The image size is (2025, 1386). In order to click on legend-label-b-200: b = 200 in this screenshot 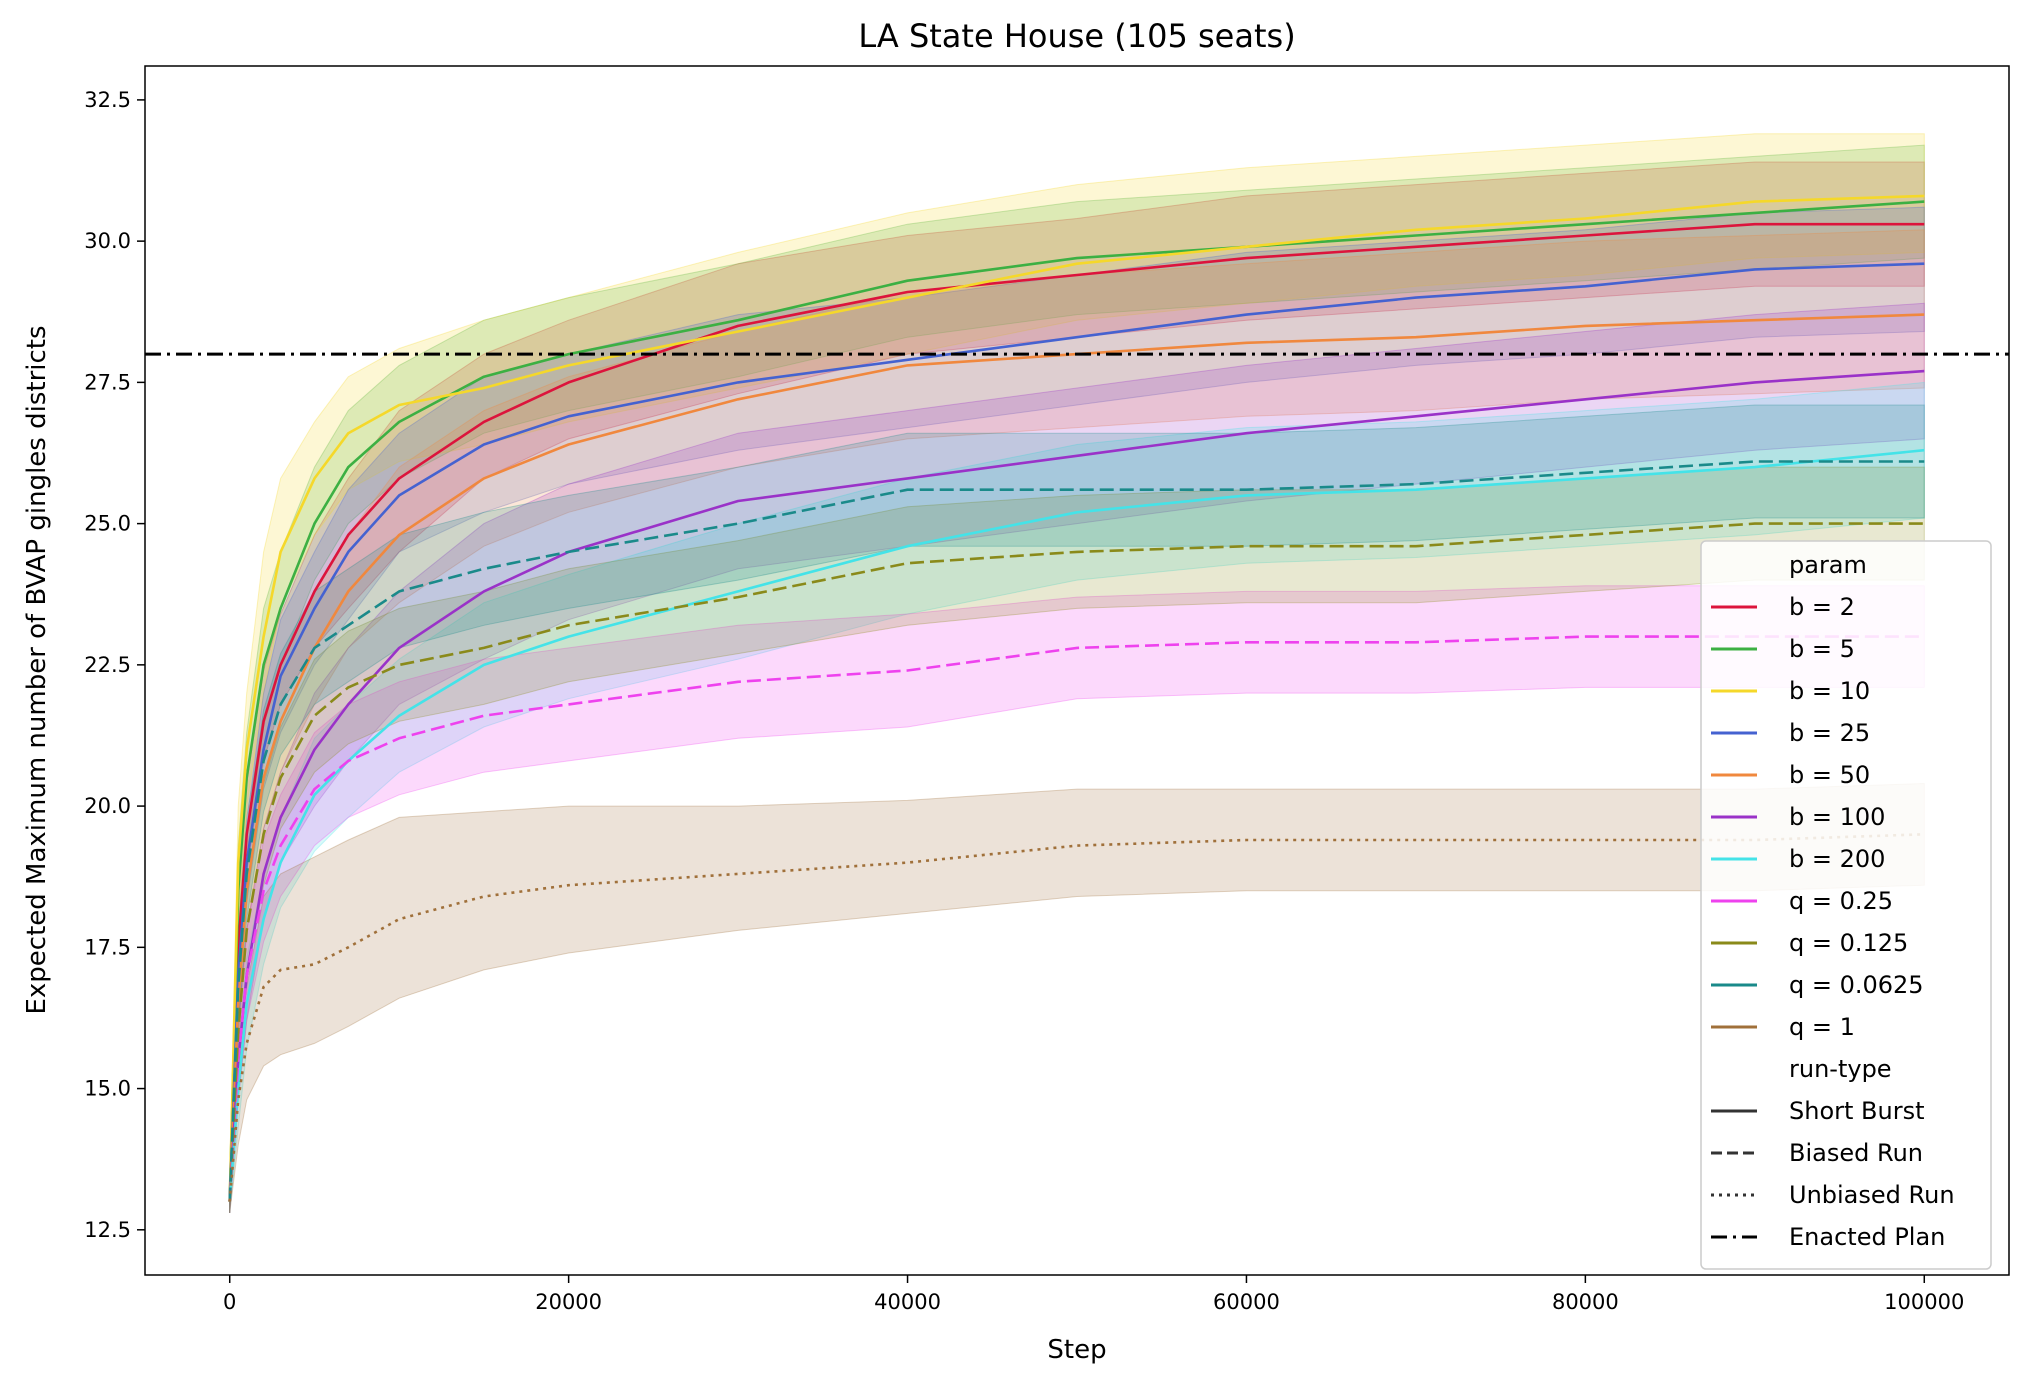, I will do `click(1837, 859)`.